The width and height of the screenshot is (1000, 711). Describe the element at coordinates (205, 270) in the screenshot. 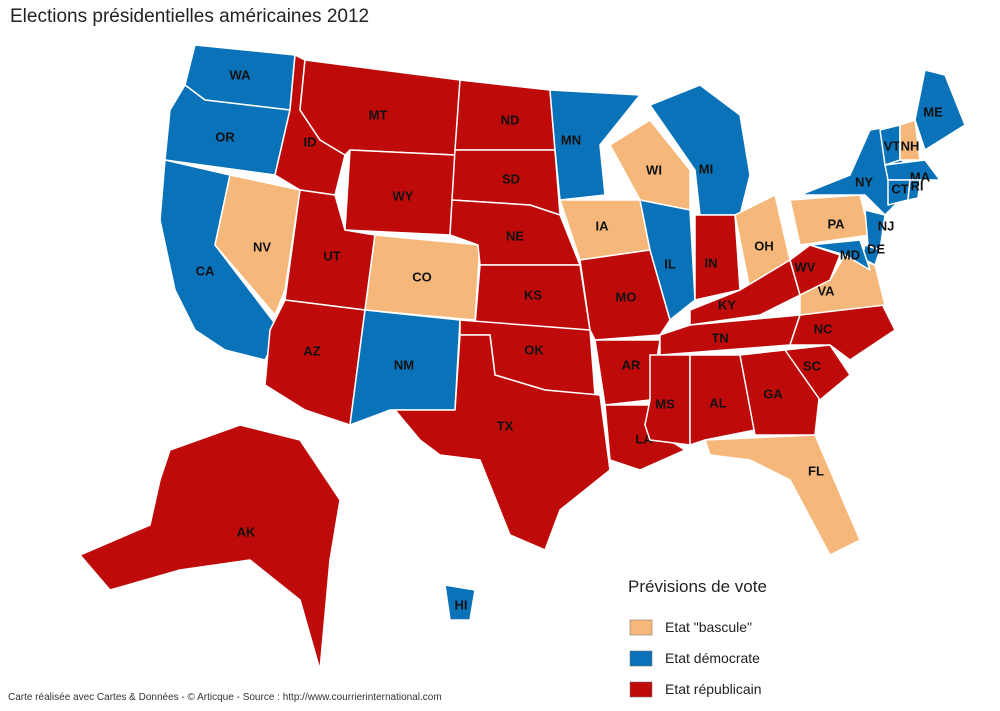

I see `state-label: CA` at that location.